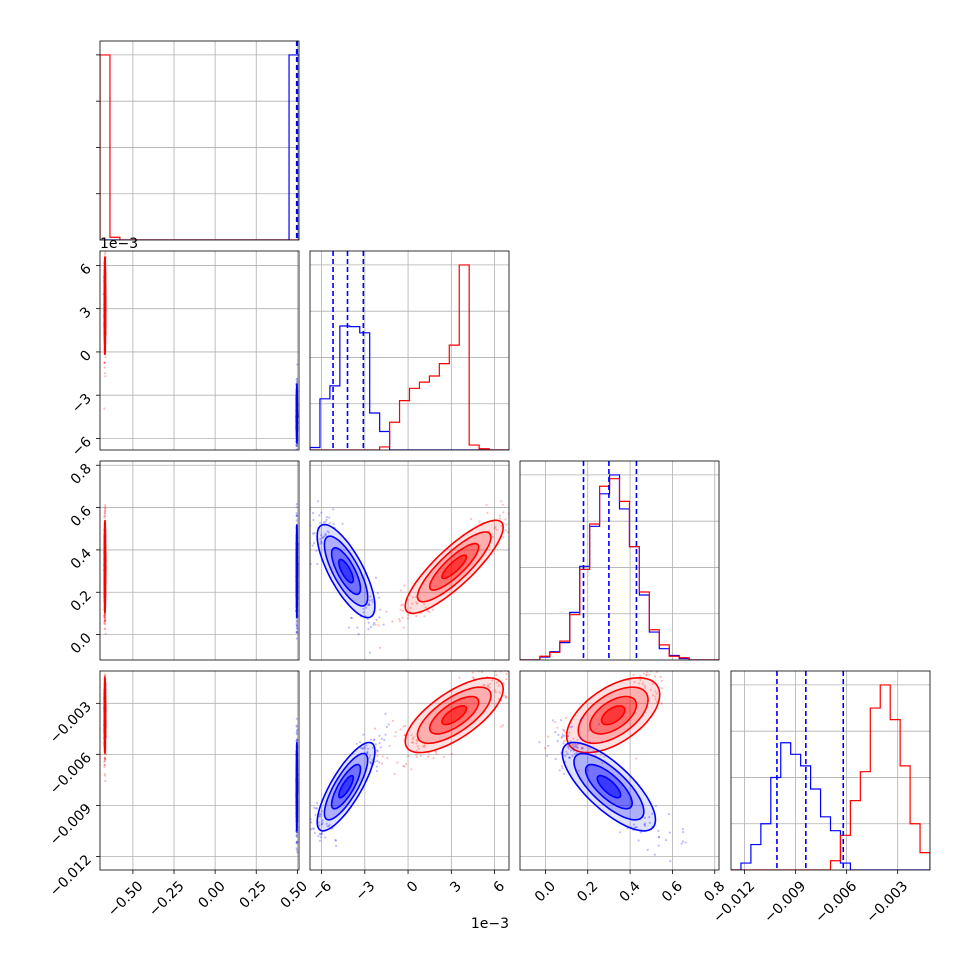 The image size is (970, 970). Describe the element at coordinates (456, 887) in the screenshot. I see `x-tick-label: 3` at that location.